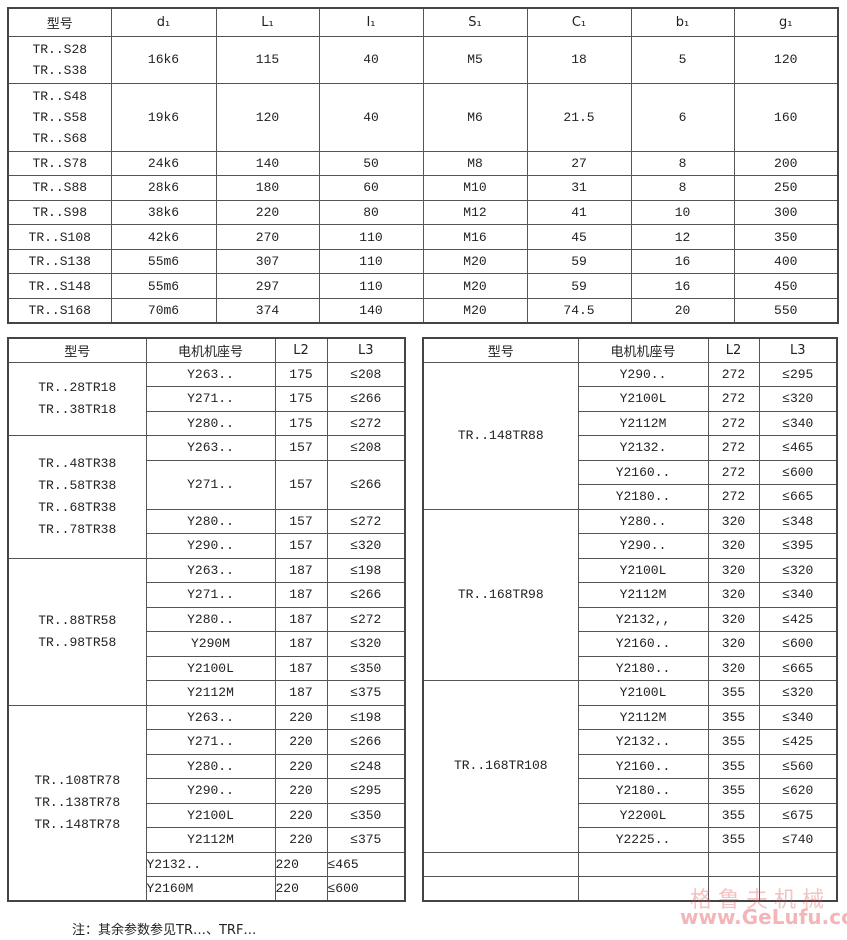 The image size is (847, 940). What do you see at coordinates (630, 742) in the screenshot?
I see `data-row: Y2132.. 355 ≤425` at bounding box center [630, 742].